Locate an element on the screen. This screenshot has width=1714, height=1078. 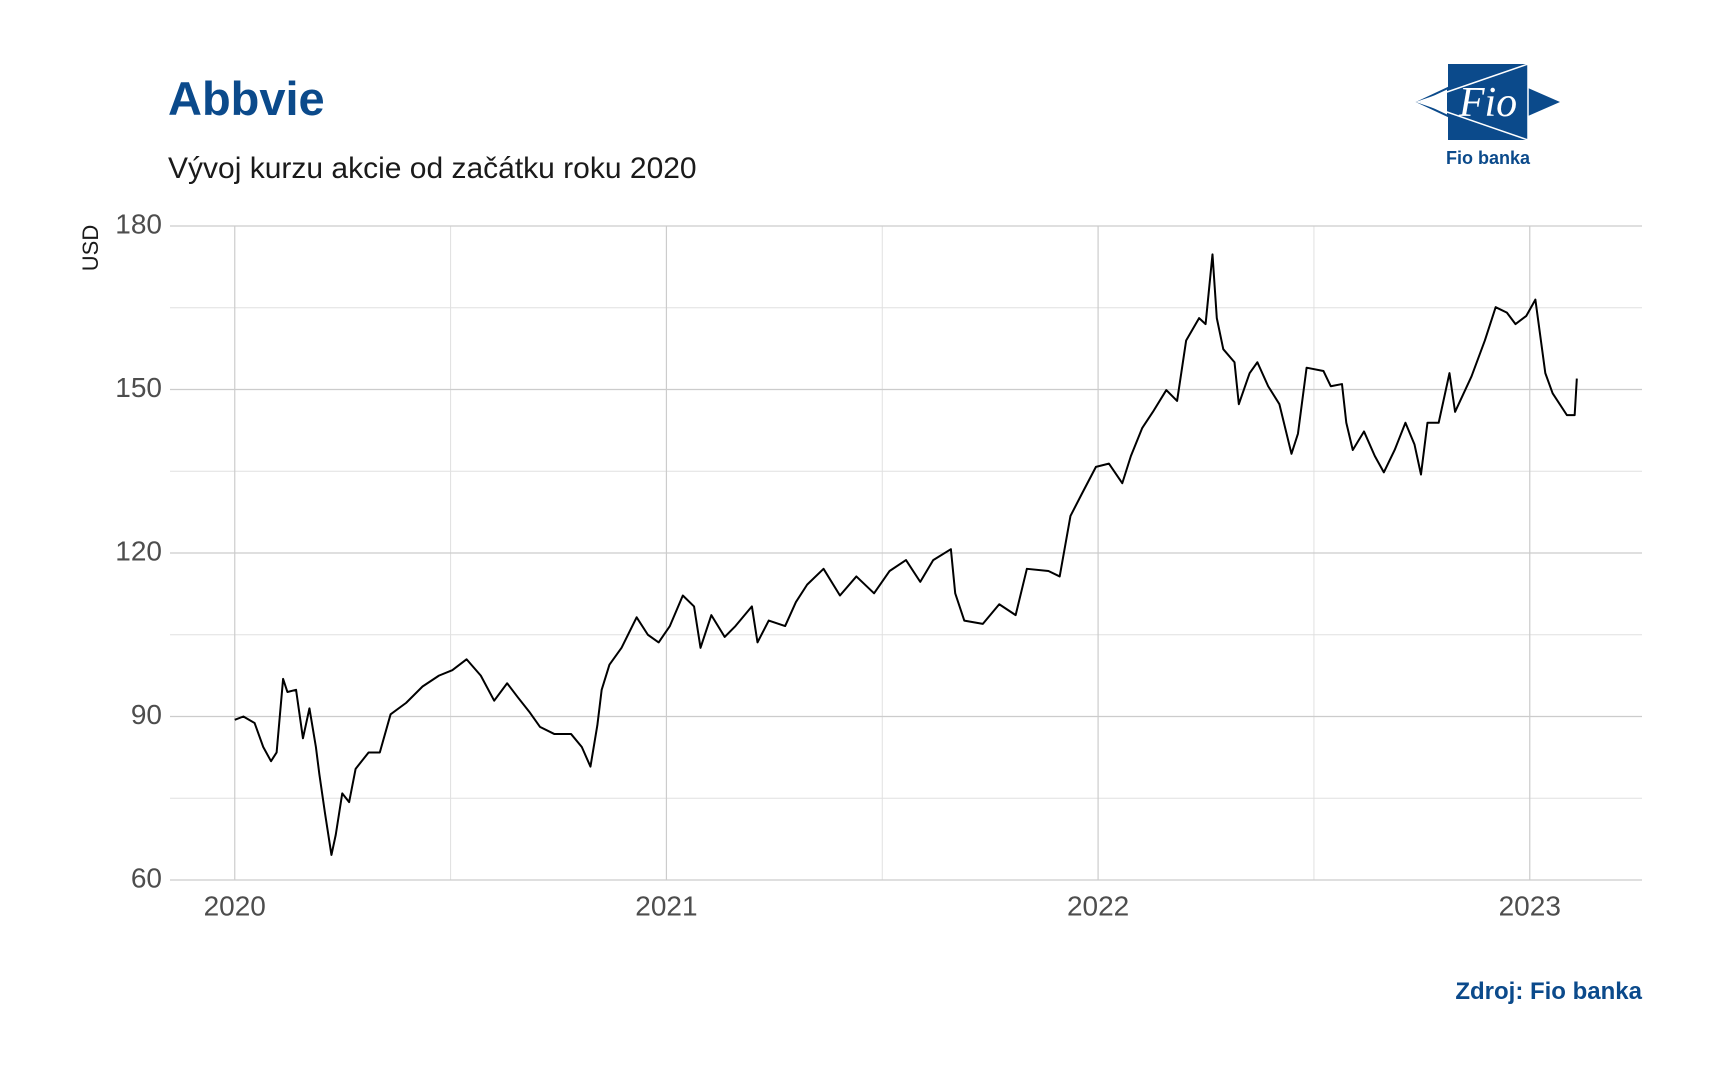
x-tick-label: 2023 is located at coordinates (1530, 905).